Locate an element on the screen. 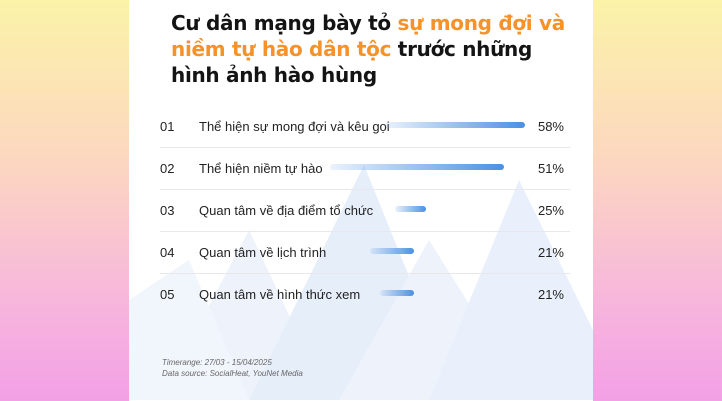 Image resolution: width=722 pixels, height=401 pixels. row-label: Thể hiện niềm tự hào is located at coordinates (261, 168).